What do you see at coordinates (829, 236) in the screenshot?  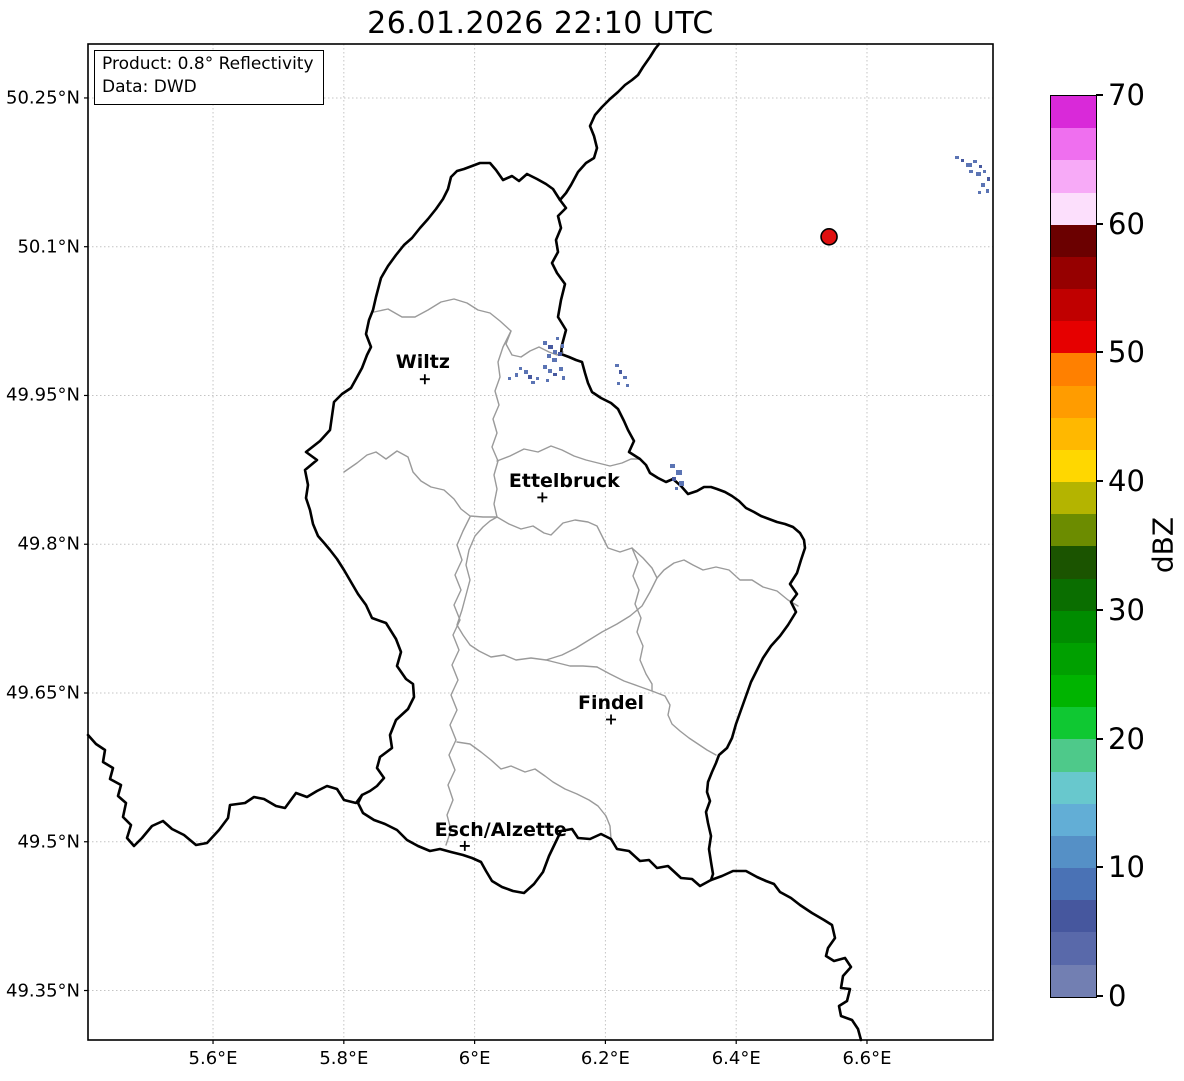 I see `radar-site-marker` at bounding box center [829, 236].